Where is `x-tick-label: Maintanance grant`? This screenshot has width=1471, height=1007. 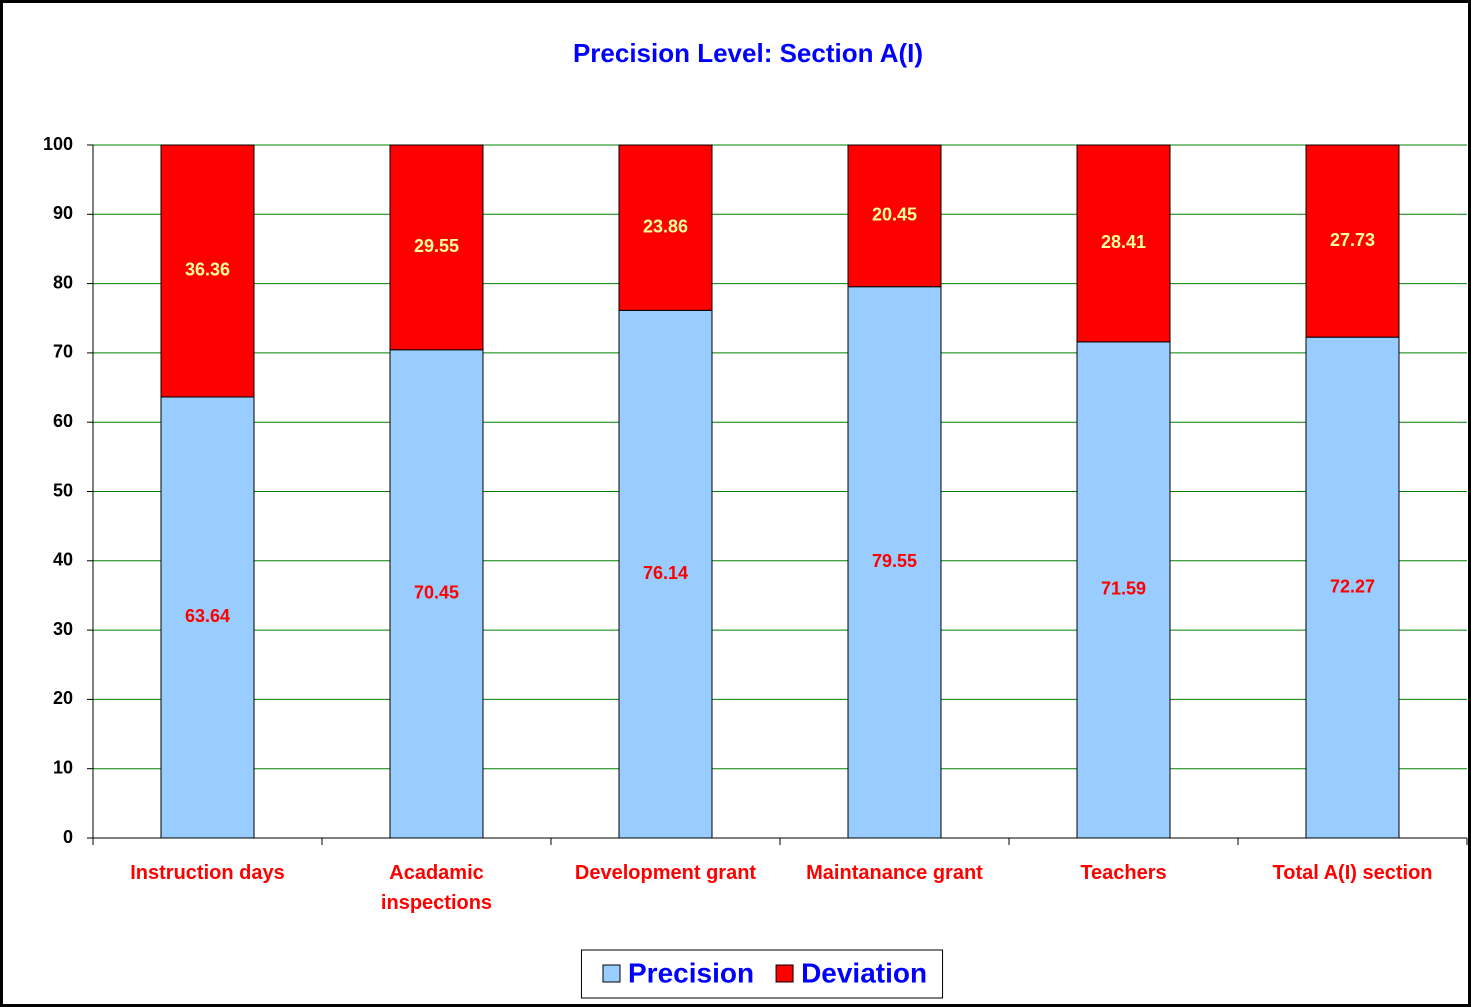
x-tick-label: Maintanance grant is located at coordinates (894, 873).